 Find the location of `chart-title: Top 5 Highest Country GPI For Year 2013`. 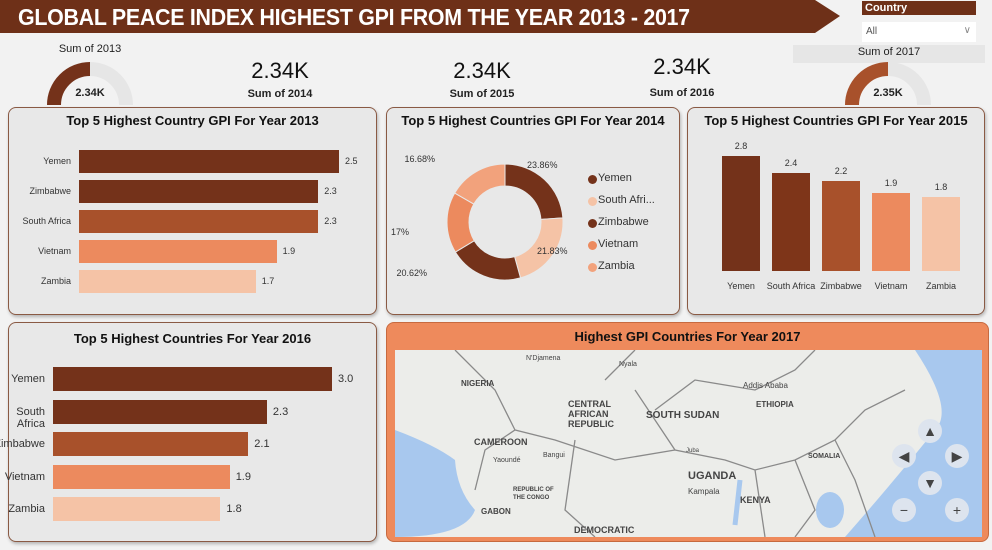

chart-title: Top 5 Highest Country GPI For Year 2013 is located at coordinates (192, 120).